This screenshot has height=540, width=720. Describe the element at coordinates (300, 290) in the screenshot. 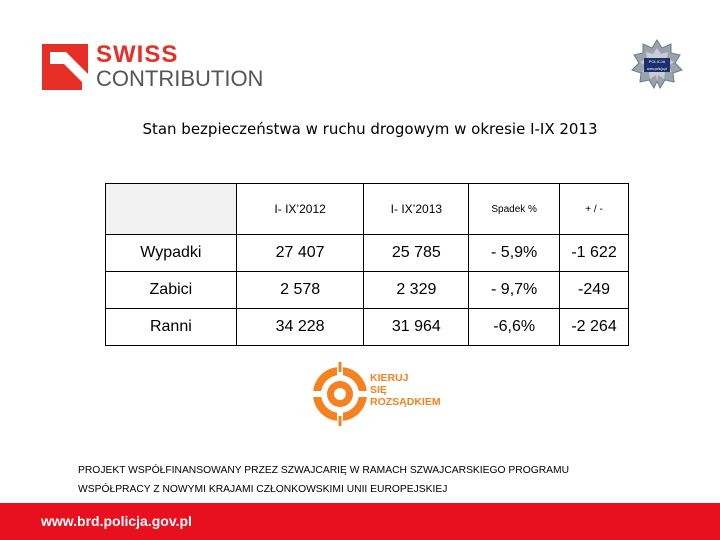

I see `value-2012: 2 578` at that location.